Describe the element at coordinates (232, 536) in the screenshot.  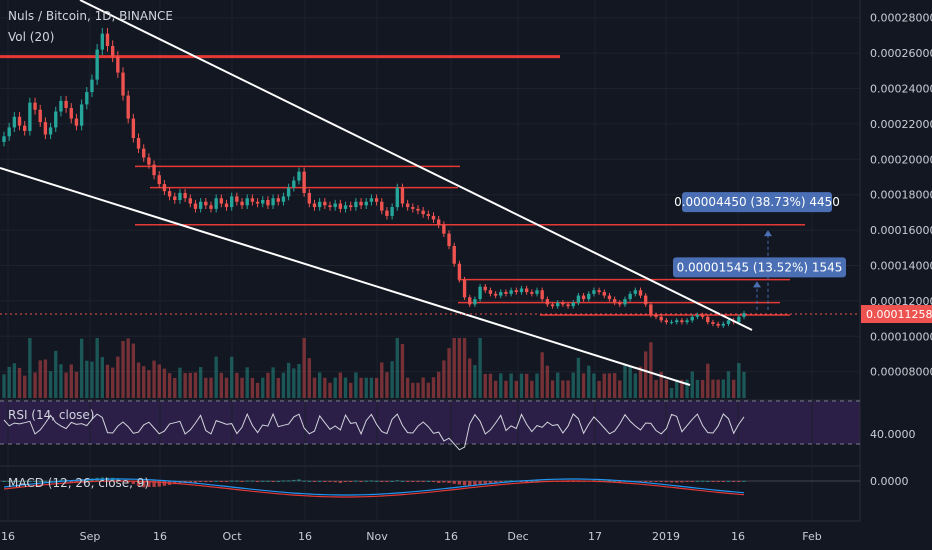
I see `time-tick-label: Oct` at that location.